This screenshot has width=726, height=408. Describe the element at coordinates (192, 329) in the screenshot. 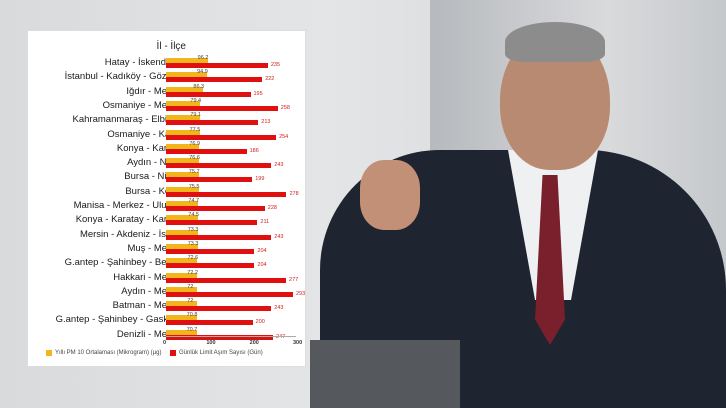

I see `data-label-pm10: 70.7` at that location.